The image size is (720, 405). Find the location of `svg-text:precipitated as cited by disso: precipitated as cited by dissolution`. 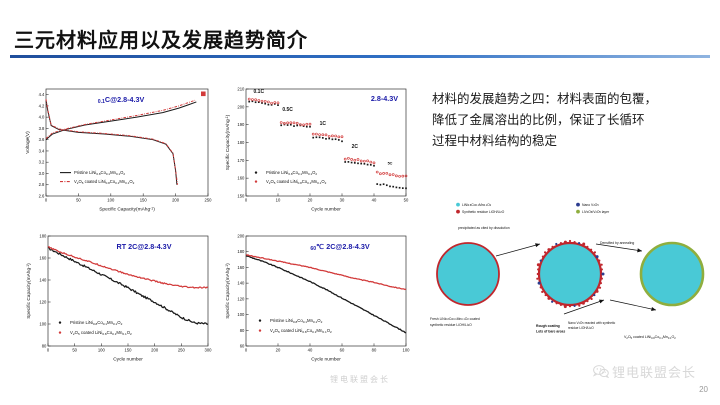

svg-text:precipitated as cited by disso: precipitated as cited by dissolution is located at coordinates (484, 228).